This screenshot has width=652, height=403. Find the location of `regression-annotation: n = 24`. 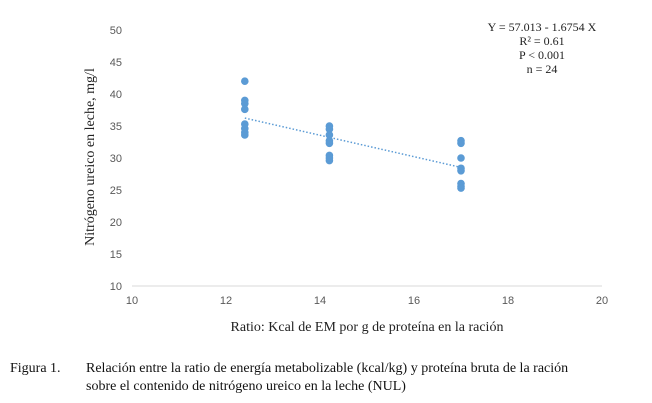

regression-annotation: n = 24 is located at coordinates (542, 69).